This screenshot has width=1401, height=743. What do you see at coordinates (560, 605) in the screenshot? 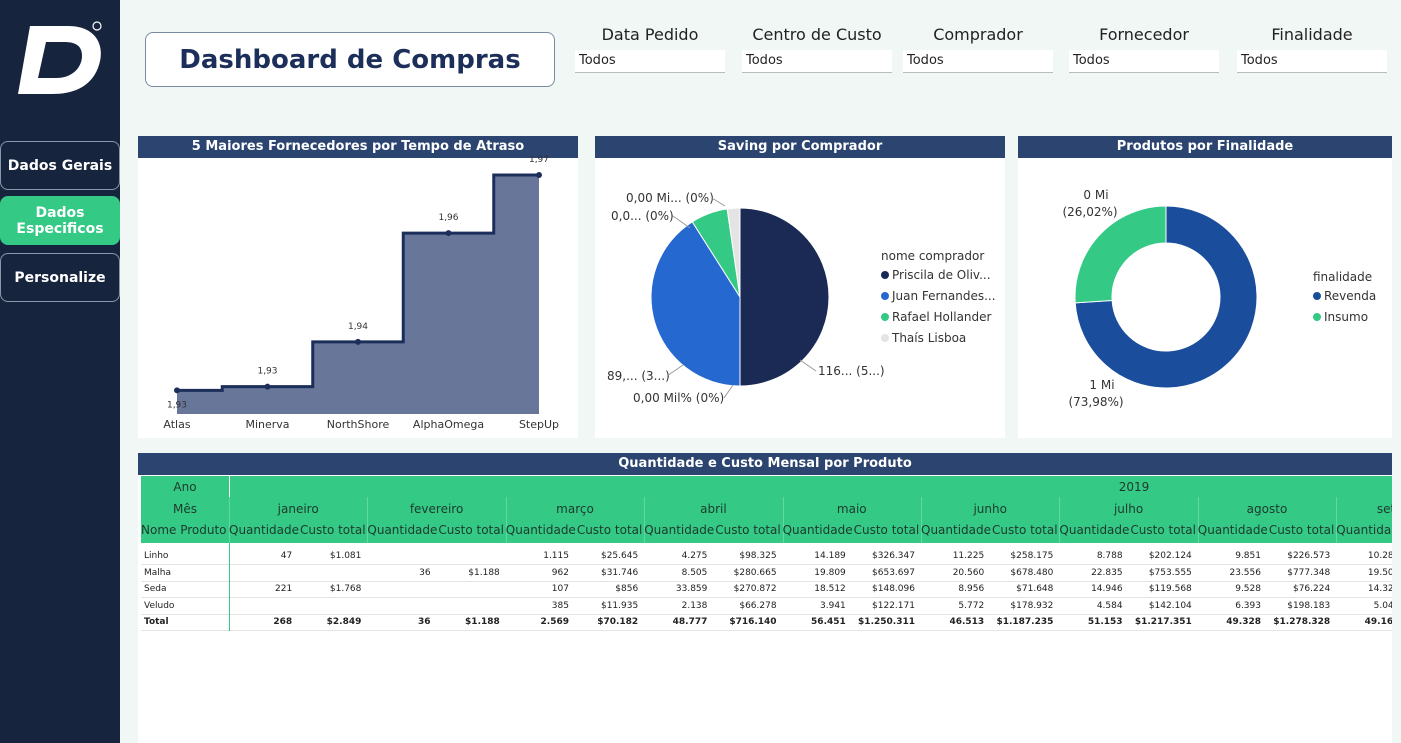
I see `cell-value: 385` at bounding box center [560, 605].